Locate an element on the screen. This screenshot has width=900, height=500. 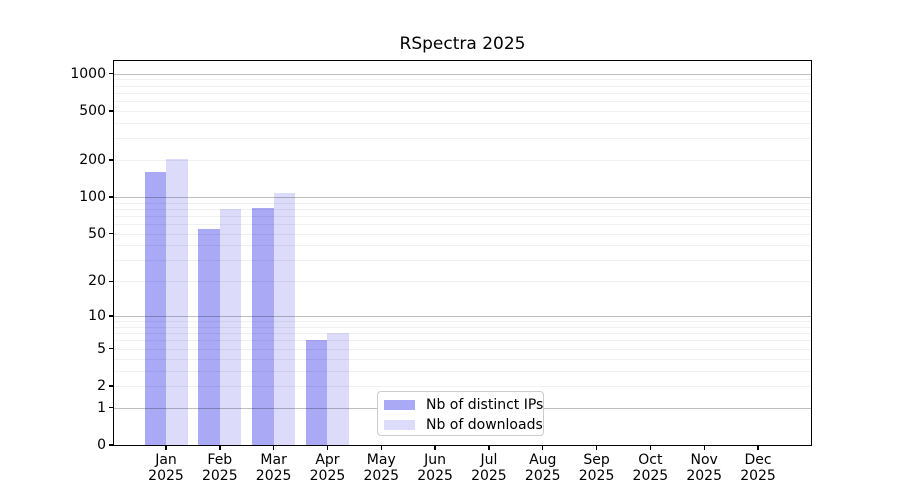
x-label-month: Jan is located at coordinates (166, 459).